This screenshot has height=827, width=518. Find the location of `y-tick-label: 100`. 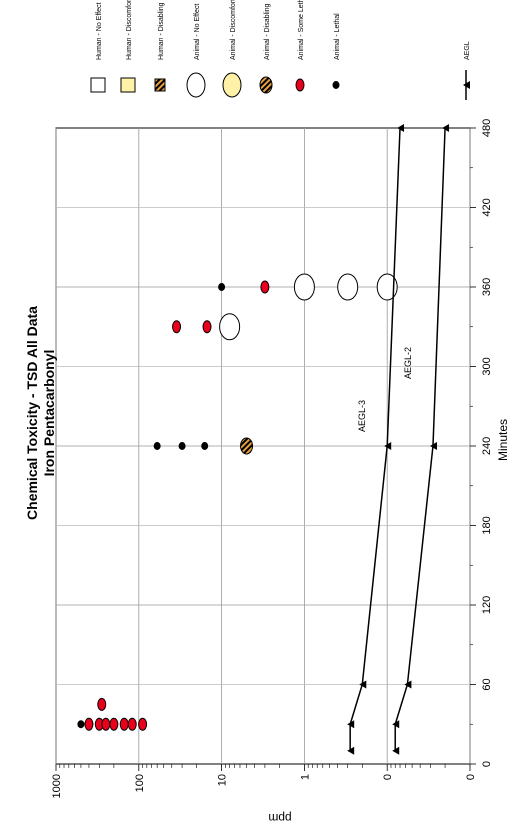

y-tick-label: 100 is located at coordinates (140, 783).